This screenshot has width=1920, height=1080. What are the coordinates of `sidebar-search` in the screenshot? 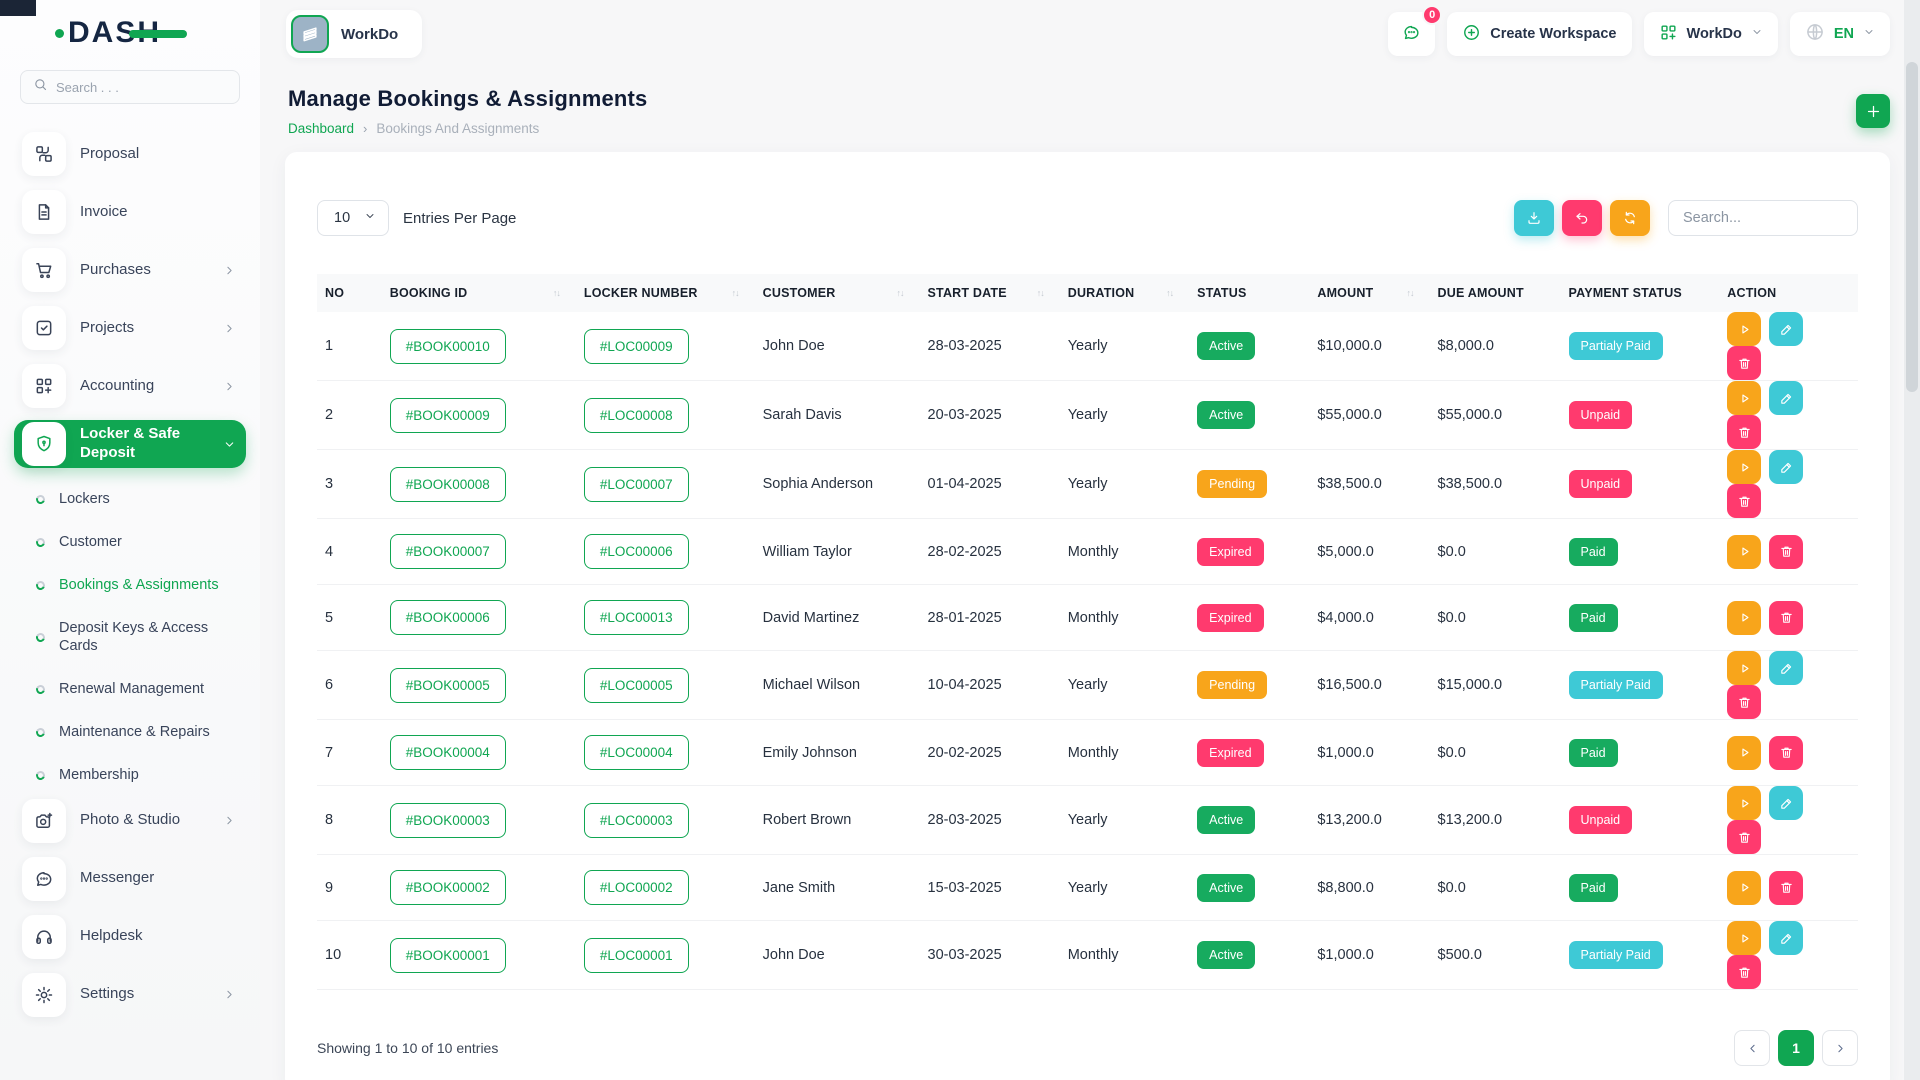 It's located at (130, 87).